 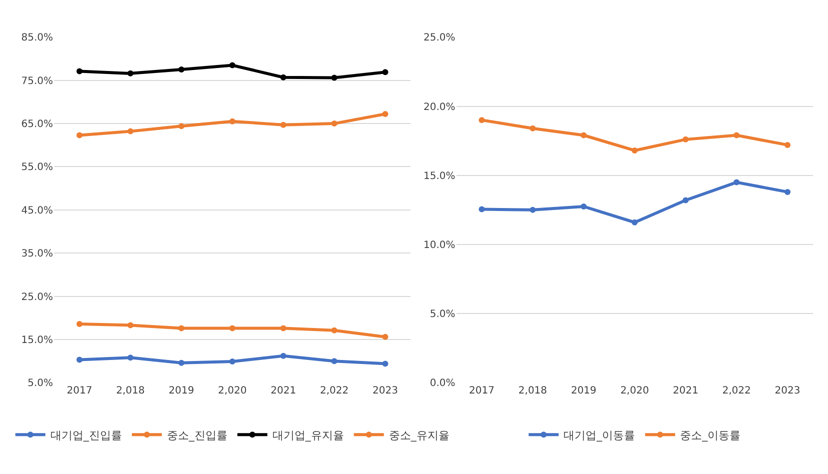 I want to click on legend-label: 중소_진입률, so click(x=197, y=435).